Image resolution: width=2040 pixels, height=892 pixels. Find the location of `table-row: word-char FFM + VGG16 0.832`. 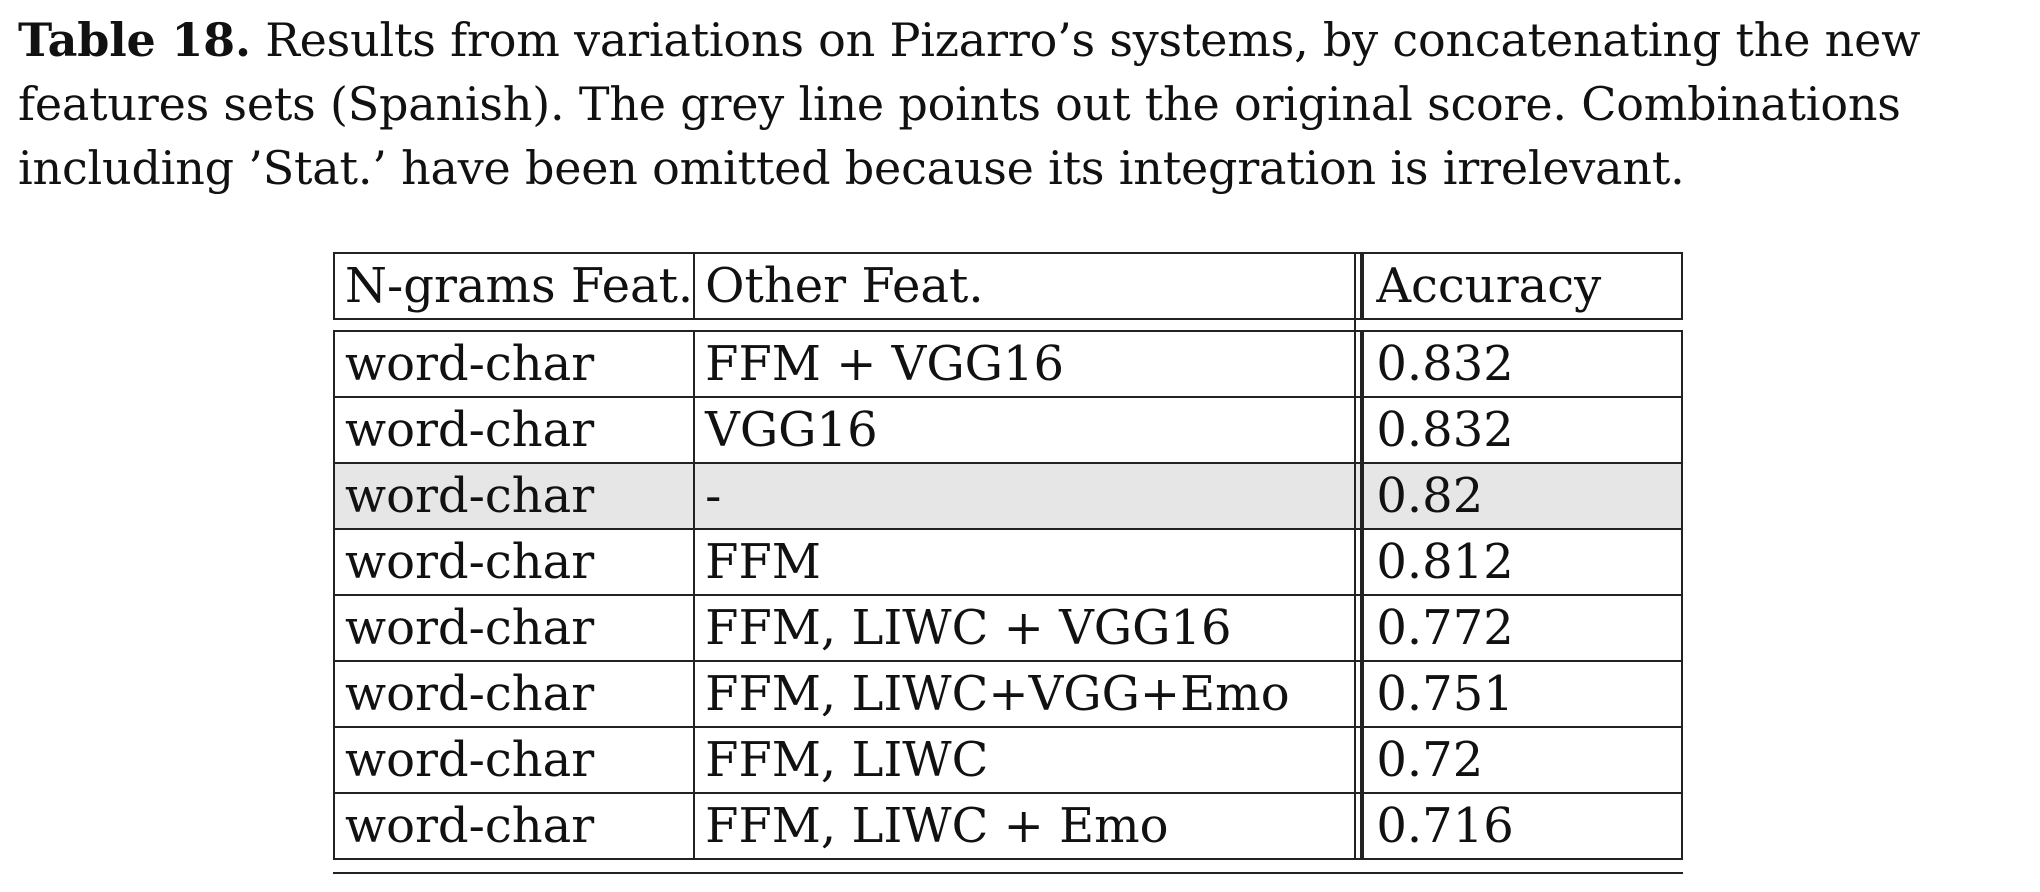

table-row: word-char FFM + VGG16 0.832 is located at coordinates (1008, 363).